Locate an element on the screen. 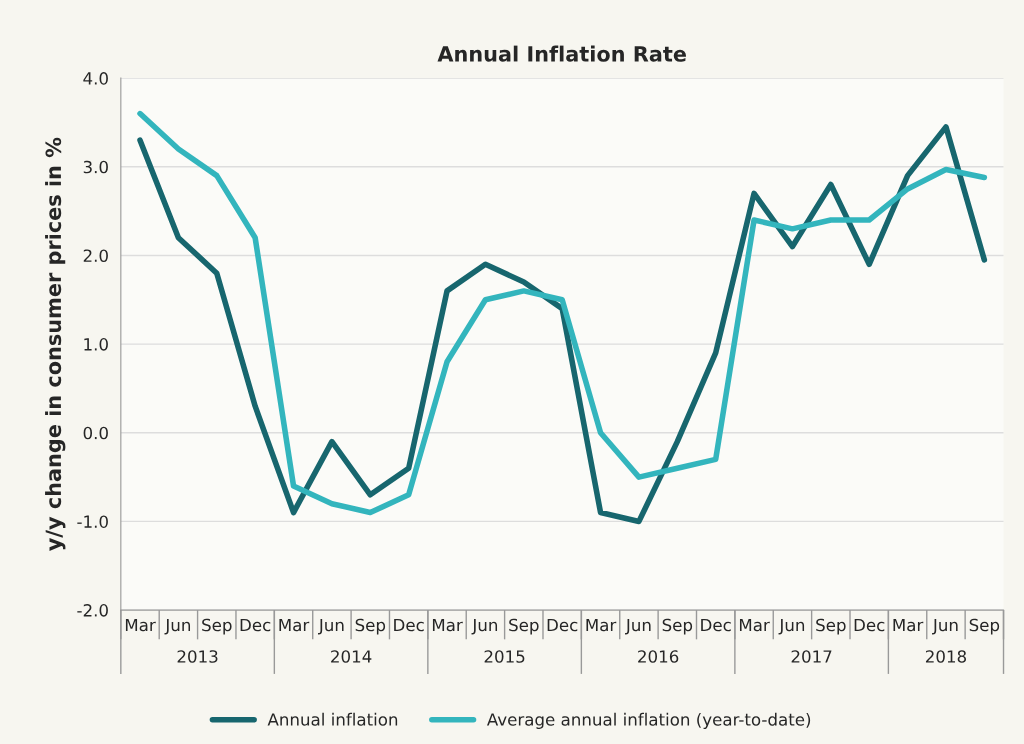 The image size is (1024, 744). chart-title: Annual Inflation Rate is located at coordinates (561, 53).